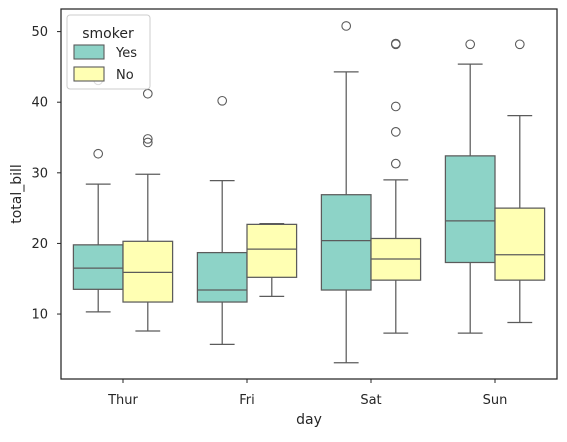 The image size is (567, 442). What do you see at coordinates (89, 52) in the screenshot?
I see `legend-swatch-yes` at bounding box center [89, 52].